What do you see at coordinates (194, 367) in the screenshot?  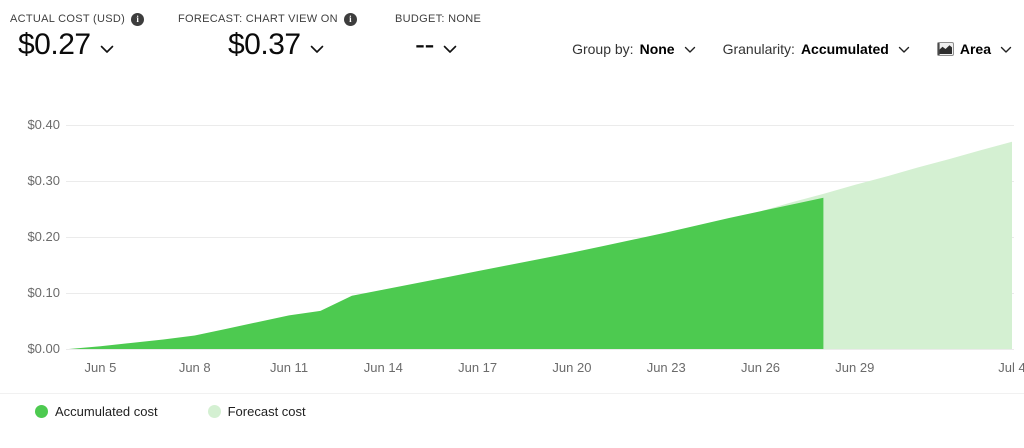 I see `x-axis-label: Jun 8` at bounding box center [194, 367].